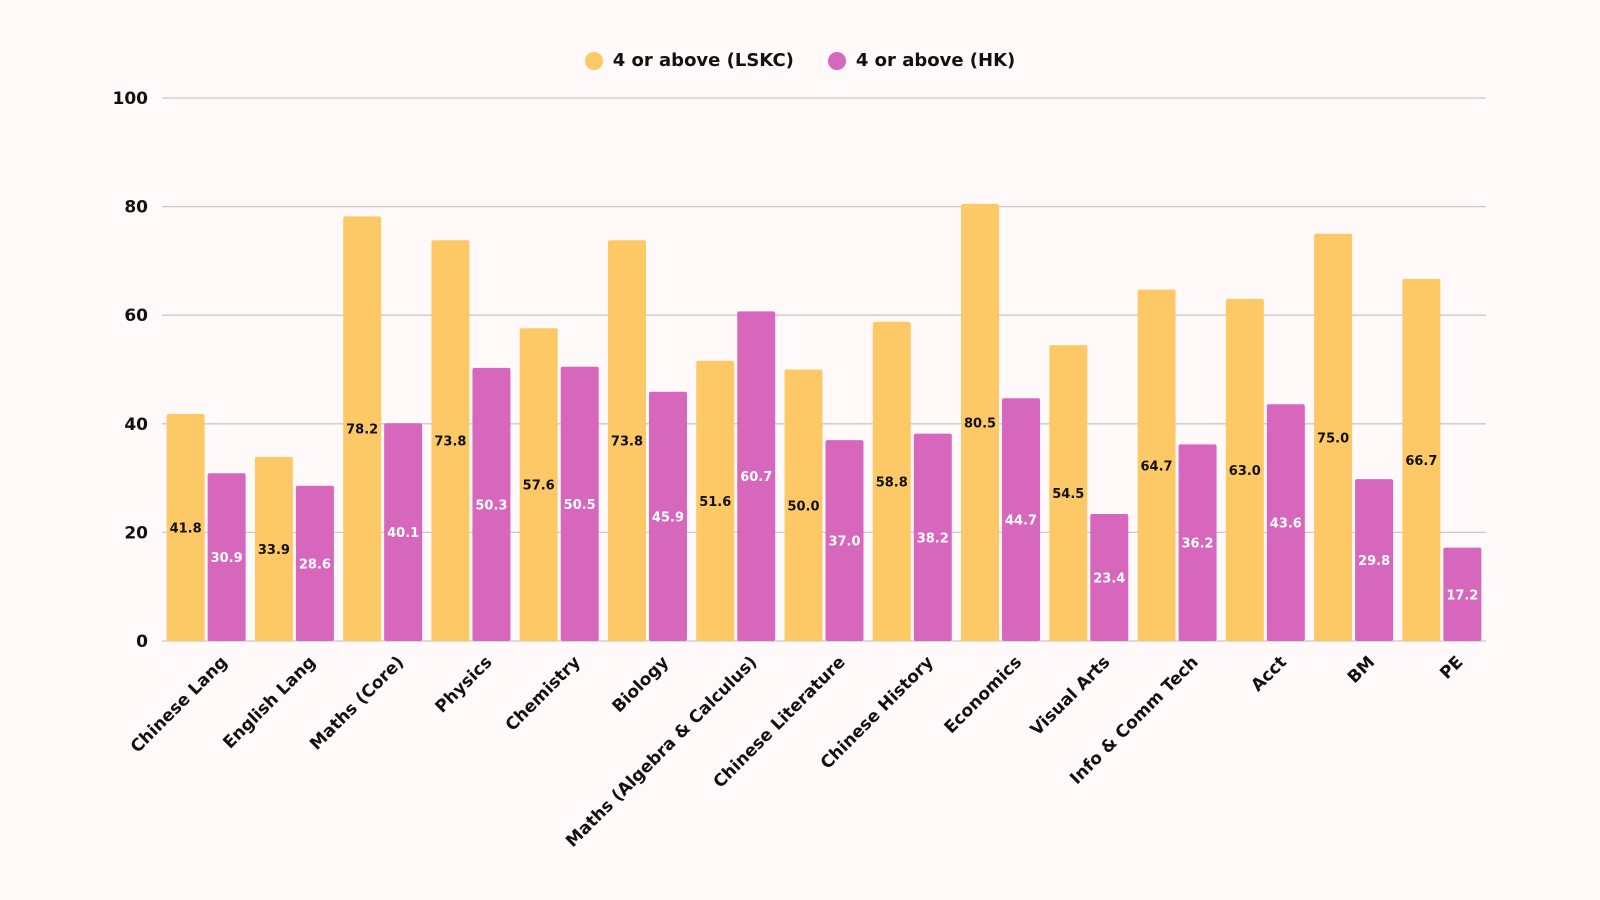 This screenshot has width=1600, height=900. I want to click on y-tick-label: 100, so click(131, 99).